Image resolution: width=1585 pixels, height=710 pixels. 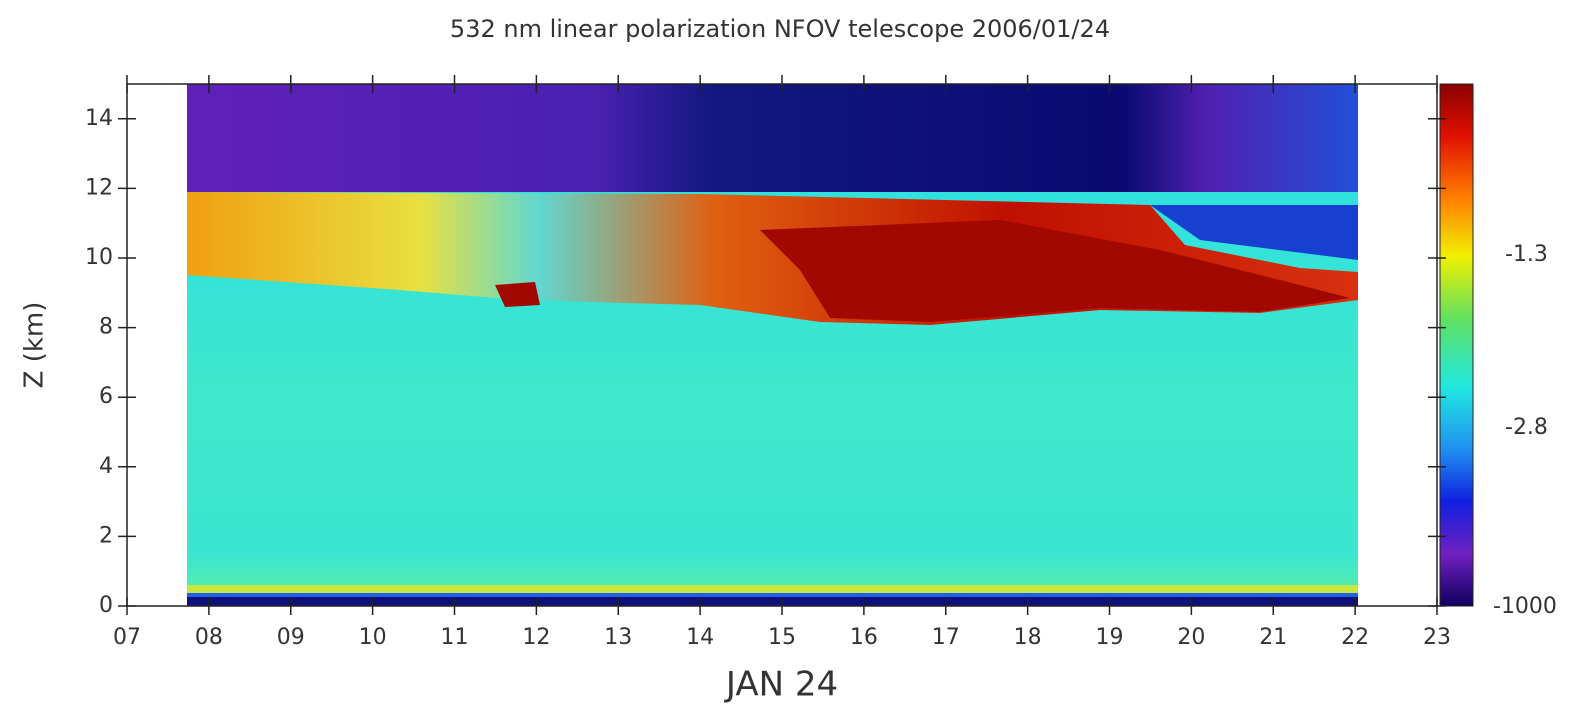 What do you see at coordinates (106, 396) in the screenshot?
I see `y-tick-label: 6` at bounding box center [106, 396].